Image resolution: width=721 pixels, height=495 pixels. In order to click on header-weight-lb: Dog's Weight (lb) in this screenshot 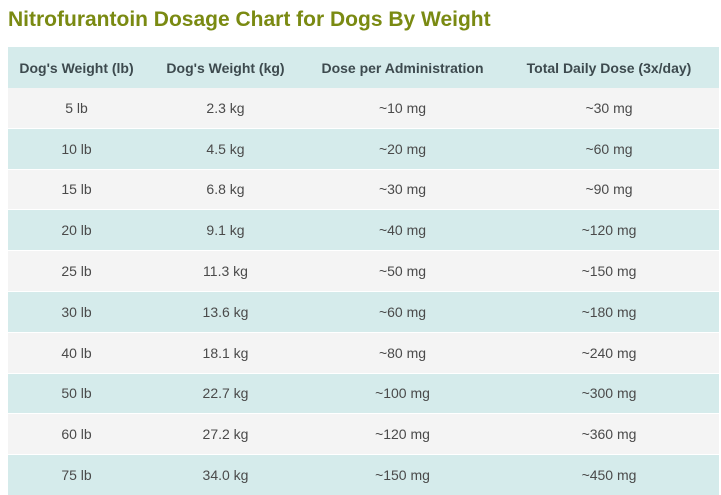, I will do `click(76, 67)`.